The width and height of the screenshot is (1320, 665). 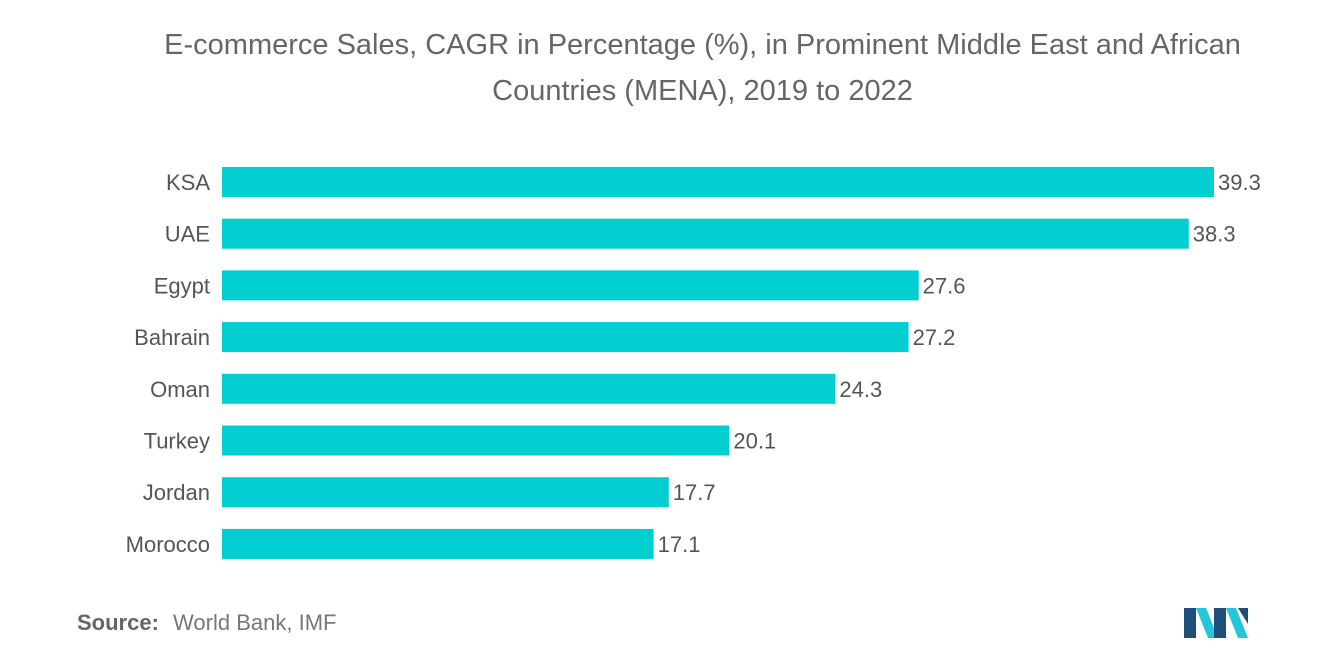 What do you see at coordinates (718, 182) in the screenshot?
I see `bar-ksa` at bounding box center [718, 182].